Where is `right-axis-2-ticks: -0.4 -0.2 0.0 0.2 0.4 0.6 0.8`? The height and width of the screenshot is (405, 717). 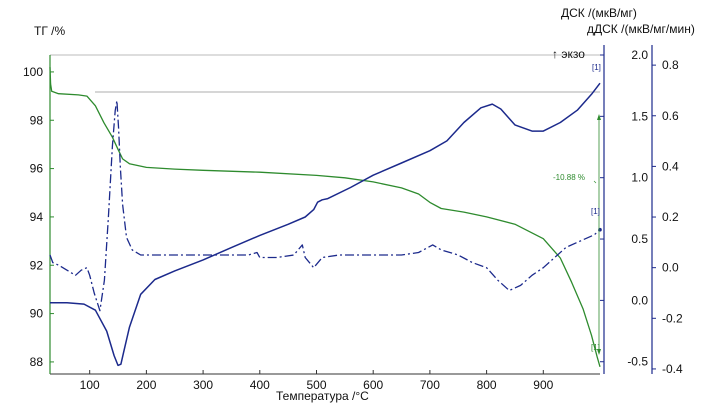 right-axis-2-ticks: -0.4 -0.2 0.0 0.2 0.4 0.6 0.8 is located at coordinates (667, 217).